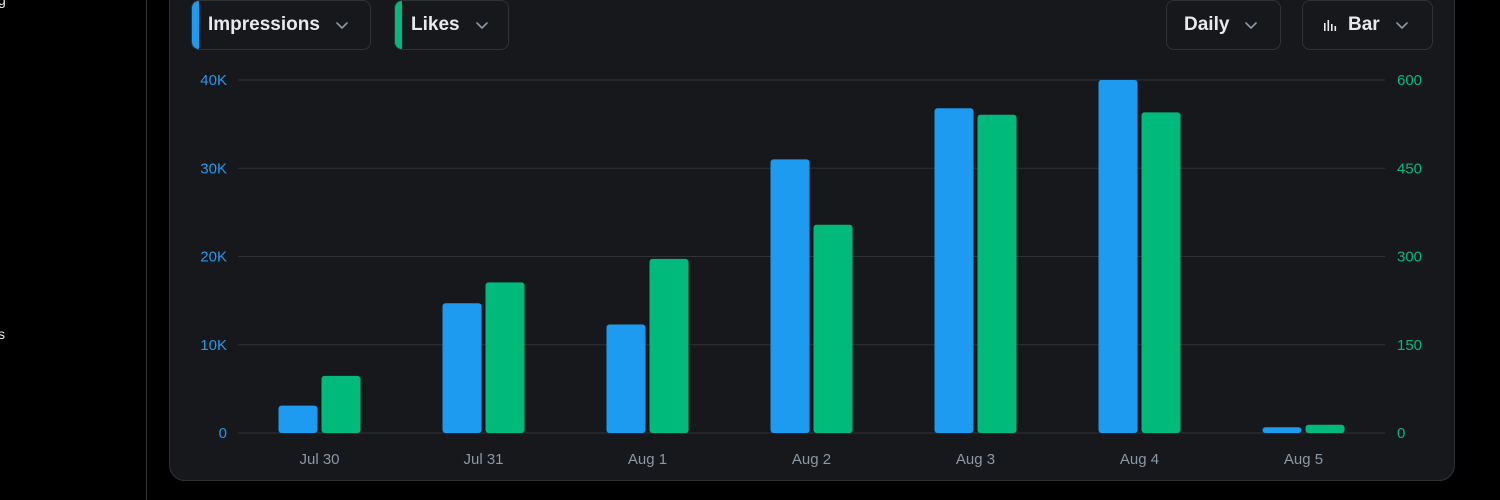 The image size is (1500, 500). I want to click on granularity-dropdown: Daily, so click(1223, 25).